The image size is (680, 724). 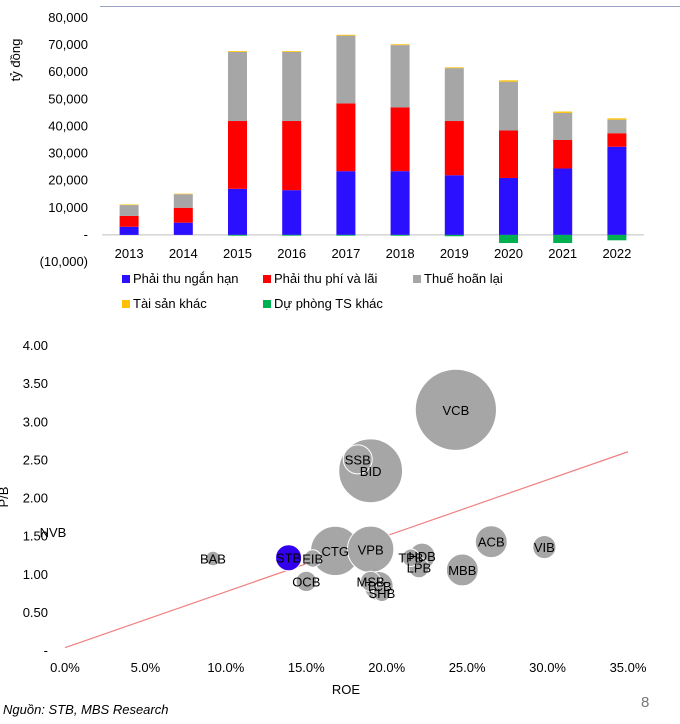 I want to click on legend-label: Tài sản khác, so click(x=170, y=303).